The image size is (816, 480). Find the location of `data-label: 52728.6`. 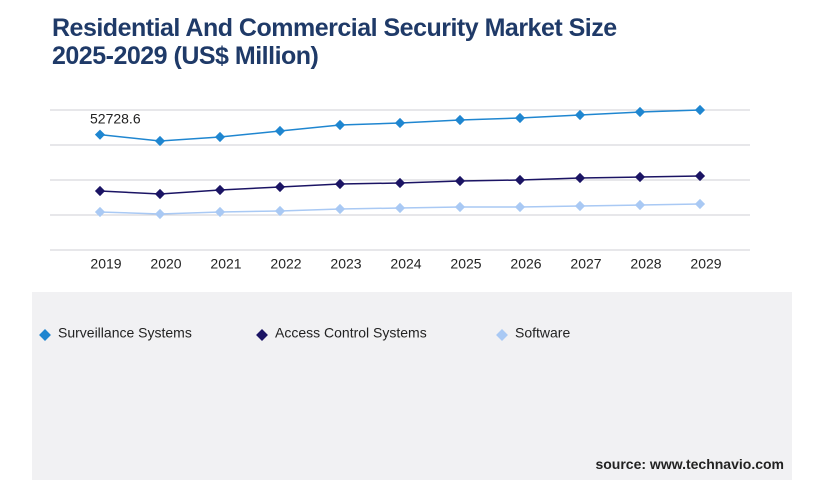

data-label: 52728.6 is located at coordinates (115, 118).